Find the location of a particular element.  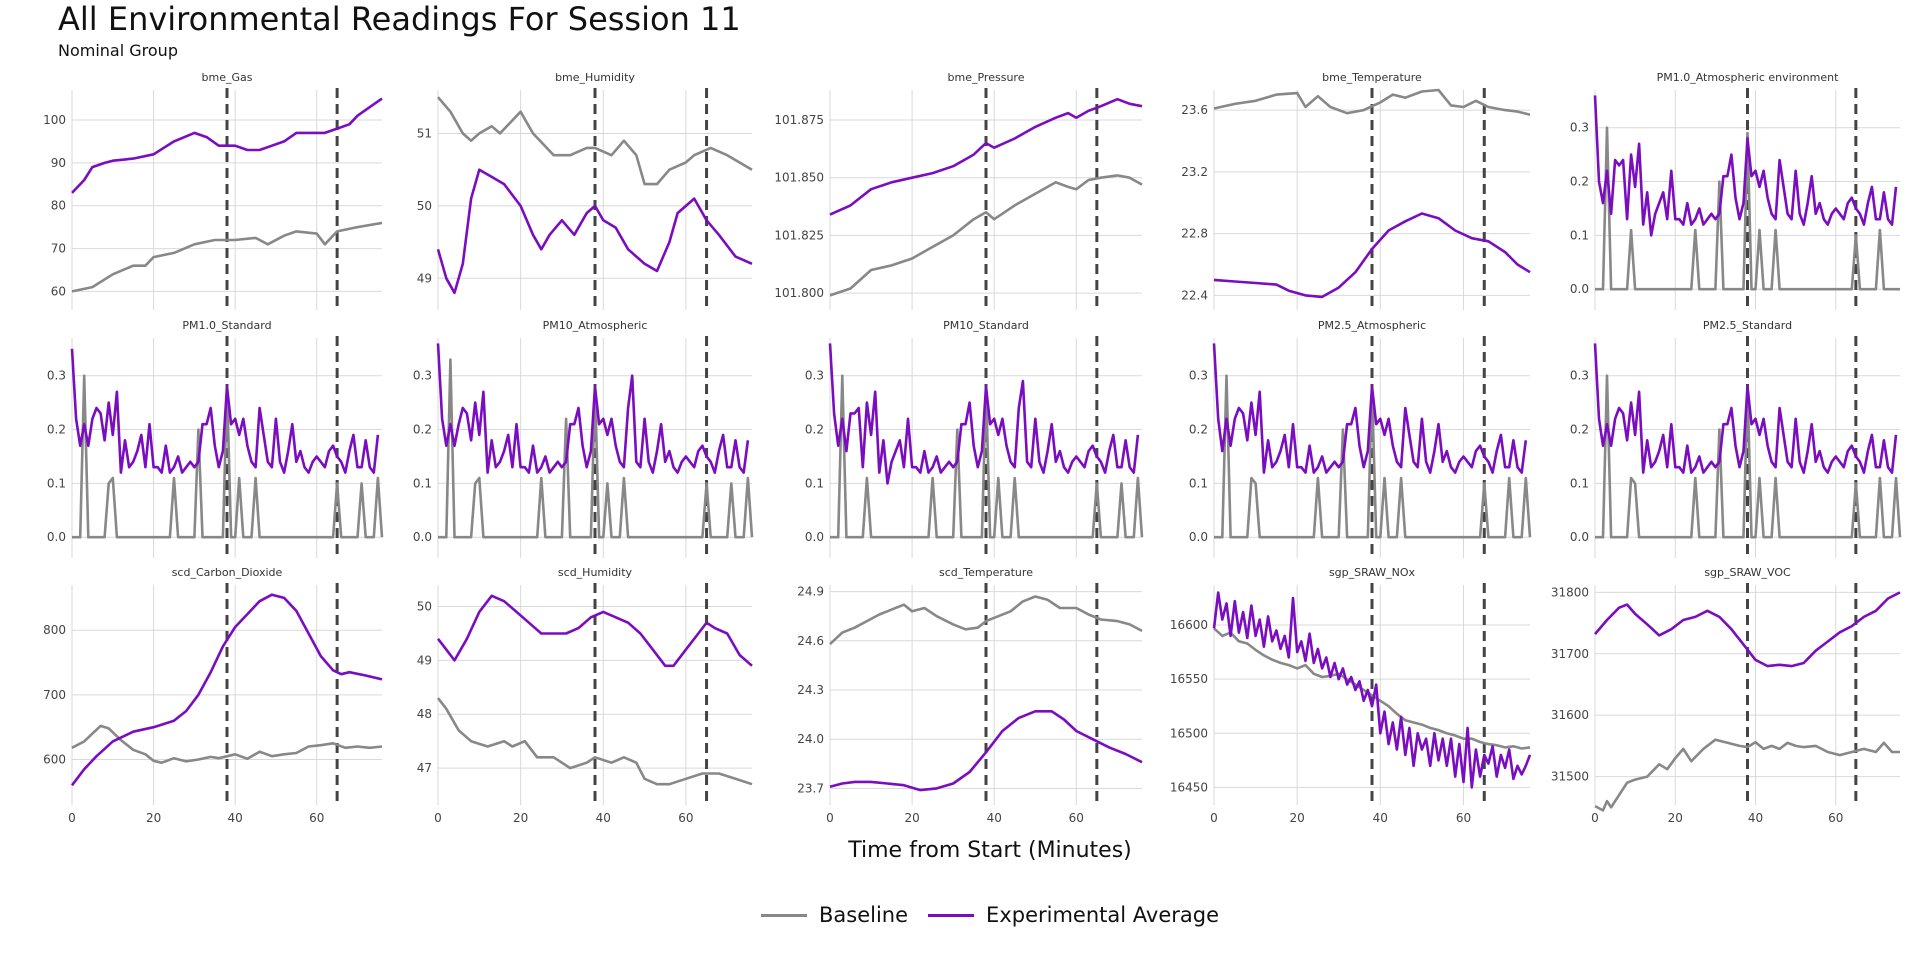

facet-title: PM1.0_Standard is located at coordinates (226, 325).